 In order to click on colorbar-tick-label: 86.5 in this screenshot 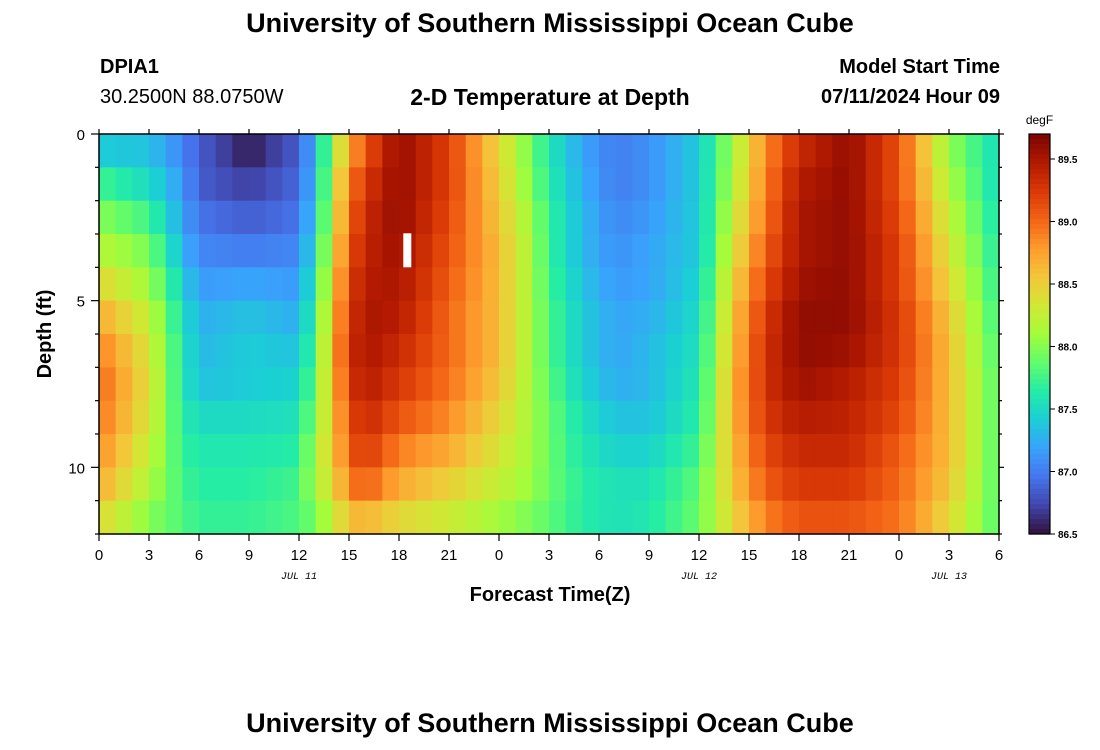, I will do `click(1068, 535)`.